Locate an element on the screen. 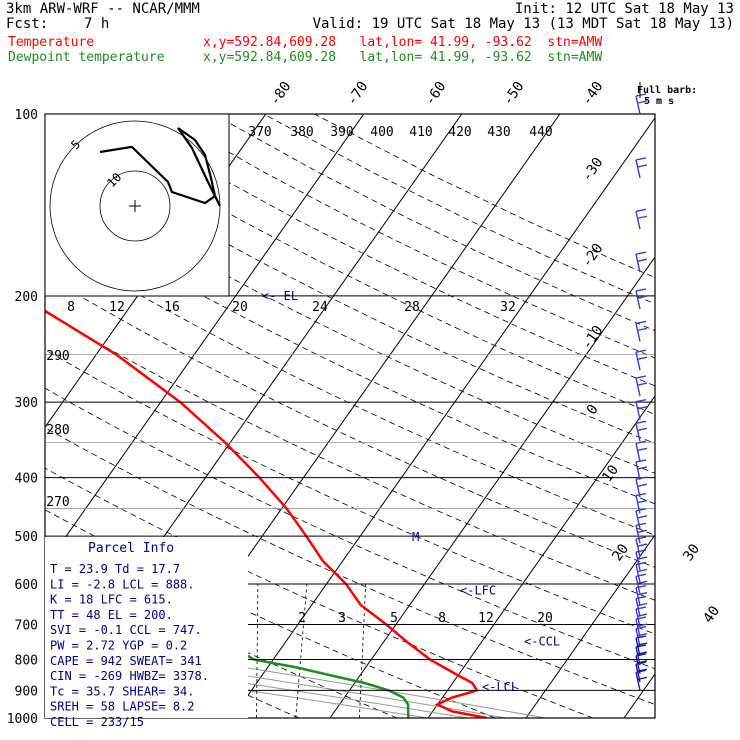 Image resolution: width=740 pixels, height=740 pixels. pressure-label: 100 is located at coordinates (26, 115).